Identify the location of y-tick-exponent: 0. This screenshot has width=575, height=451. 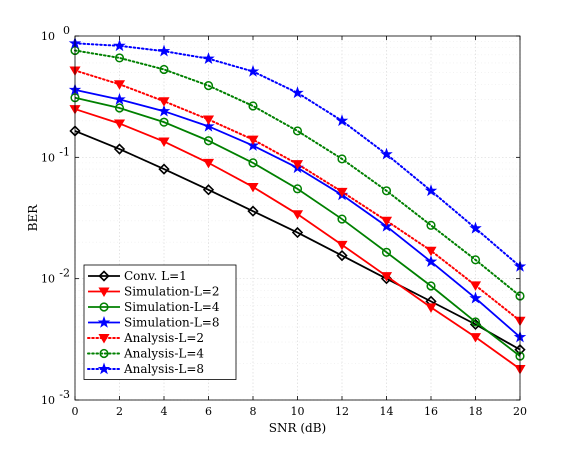
(66, 30).